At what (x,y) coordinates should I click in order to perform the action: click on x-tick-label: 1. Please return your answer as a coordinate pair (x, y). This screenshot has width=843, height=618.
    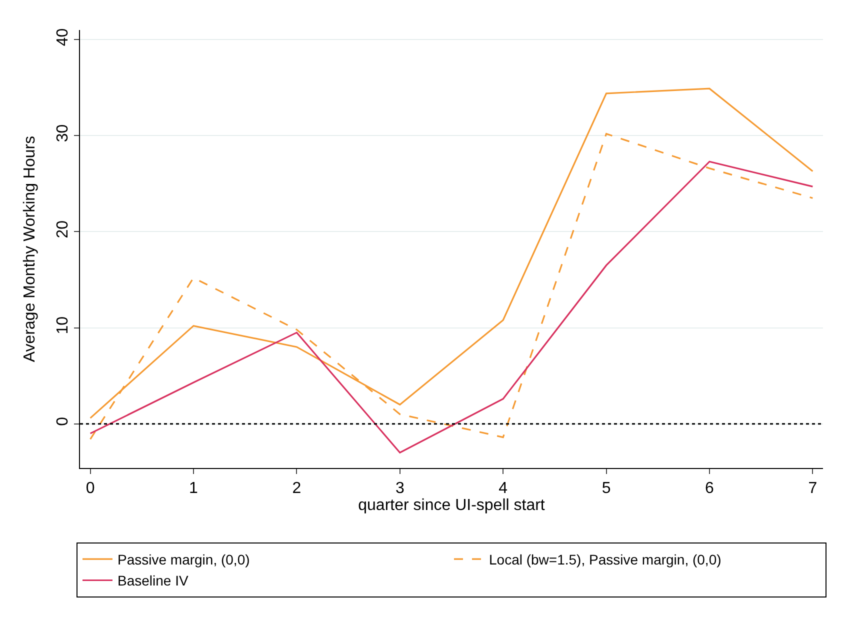
    Looking at the image, I should click on (193, 489).